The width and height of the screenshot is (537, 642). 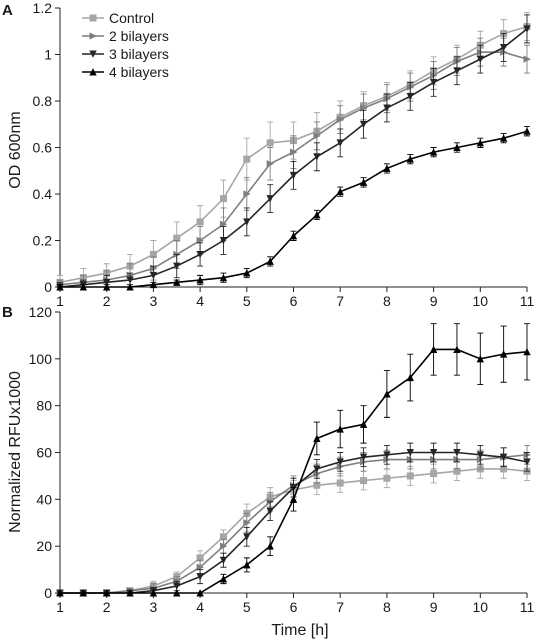 I want to click on panel-a-x-tick-label: 6, so click(x=294, y=301).